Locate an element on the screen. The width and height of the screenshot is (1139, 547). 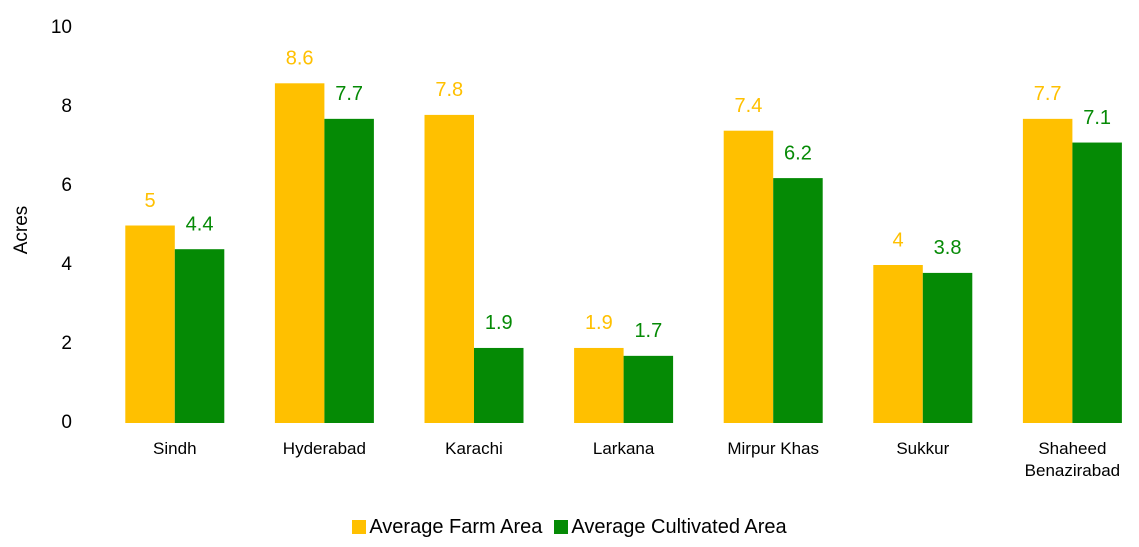
y-tick-label: 10 is located at coordinates (61, 27).